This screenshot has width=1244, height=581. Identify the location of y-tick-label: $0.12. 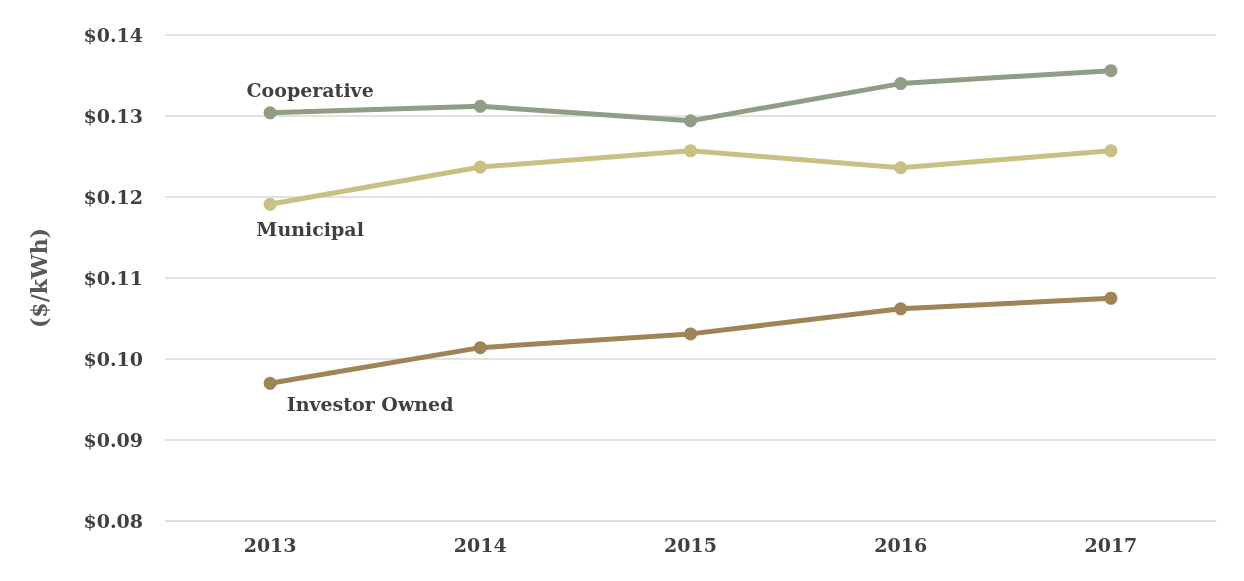
(113, 197).